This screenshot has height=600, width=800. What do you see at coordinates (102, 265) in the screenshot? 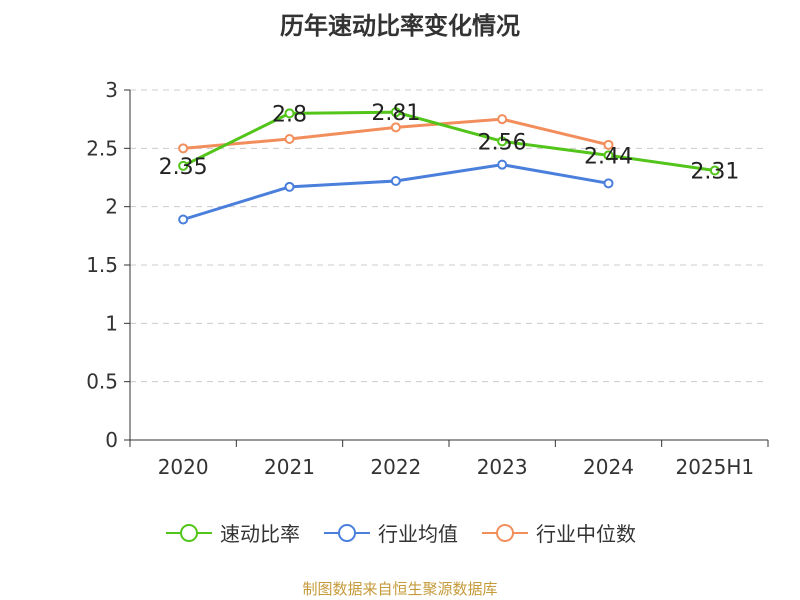
I see `y-tick-label: 1.5` at bounding box center [102, 265].